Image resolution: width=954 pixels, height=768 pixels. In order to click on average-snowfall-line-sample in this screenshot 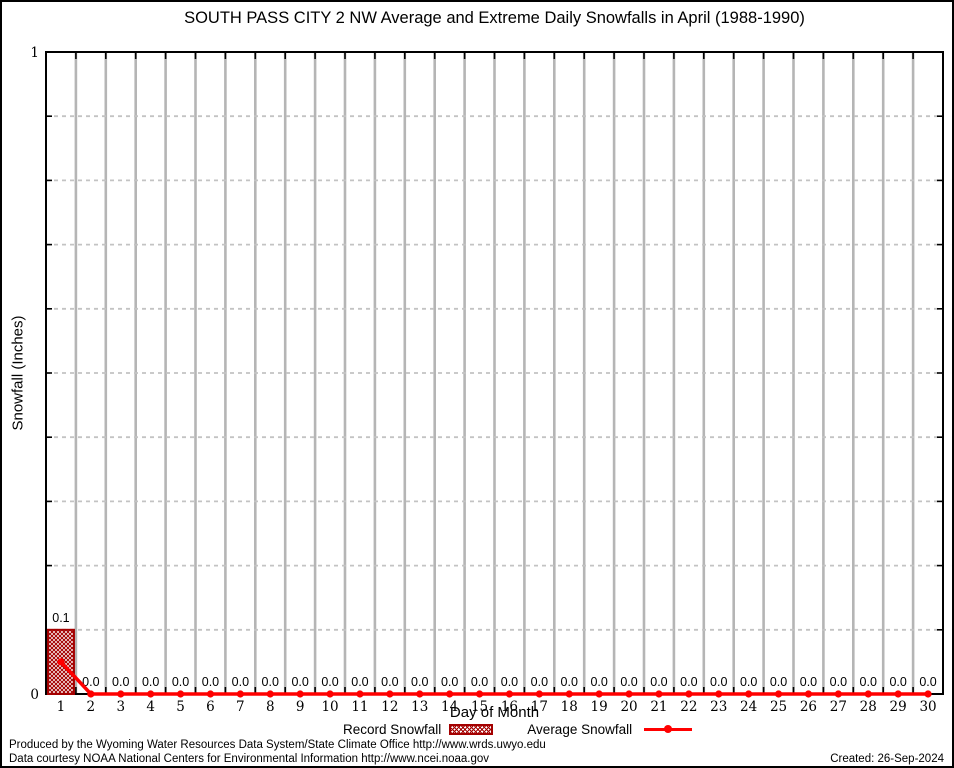, I will do `click(668, 729)`.